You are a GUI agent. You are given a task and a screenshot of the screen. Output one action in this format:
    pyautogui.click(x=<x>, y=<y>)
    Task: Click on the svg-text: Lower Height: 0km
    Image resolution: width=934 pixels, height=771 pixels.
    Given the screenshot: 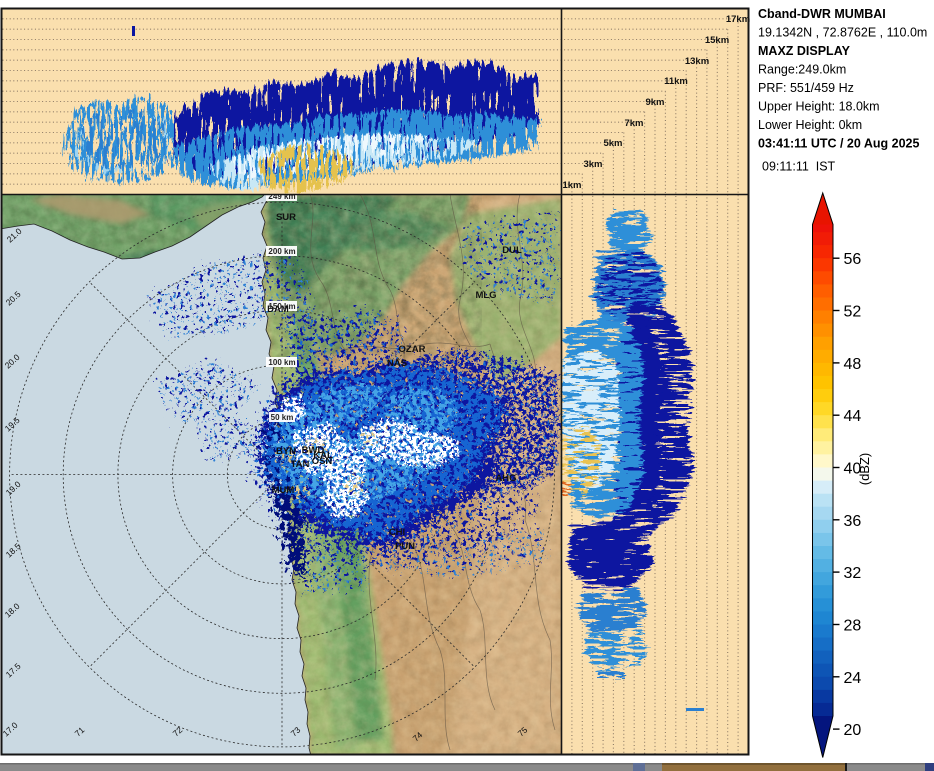 What is the action you would take?
    pyautogui.click(x=810, y=125)
    